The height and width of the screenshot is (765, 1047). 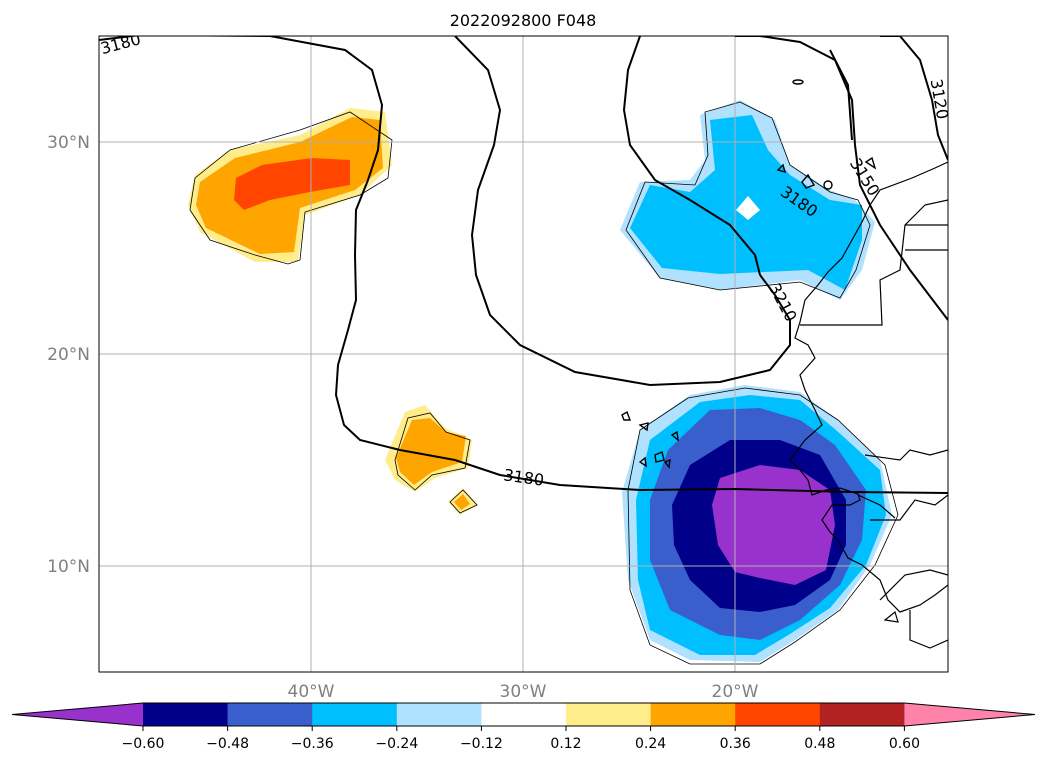 I want to click on colorbar-tick-label: 0.24, so click(x=650, y=744).